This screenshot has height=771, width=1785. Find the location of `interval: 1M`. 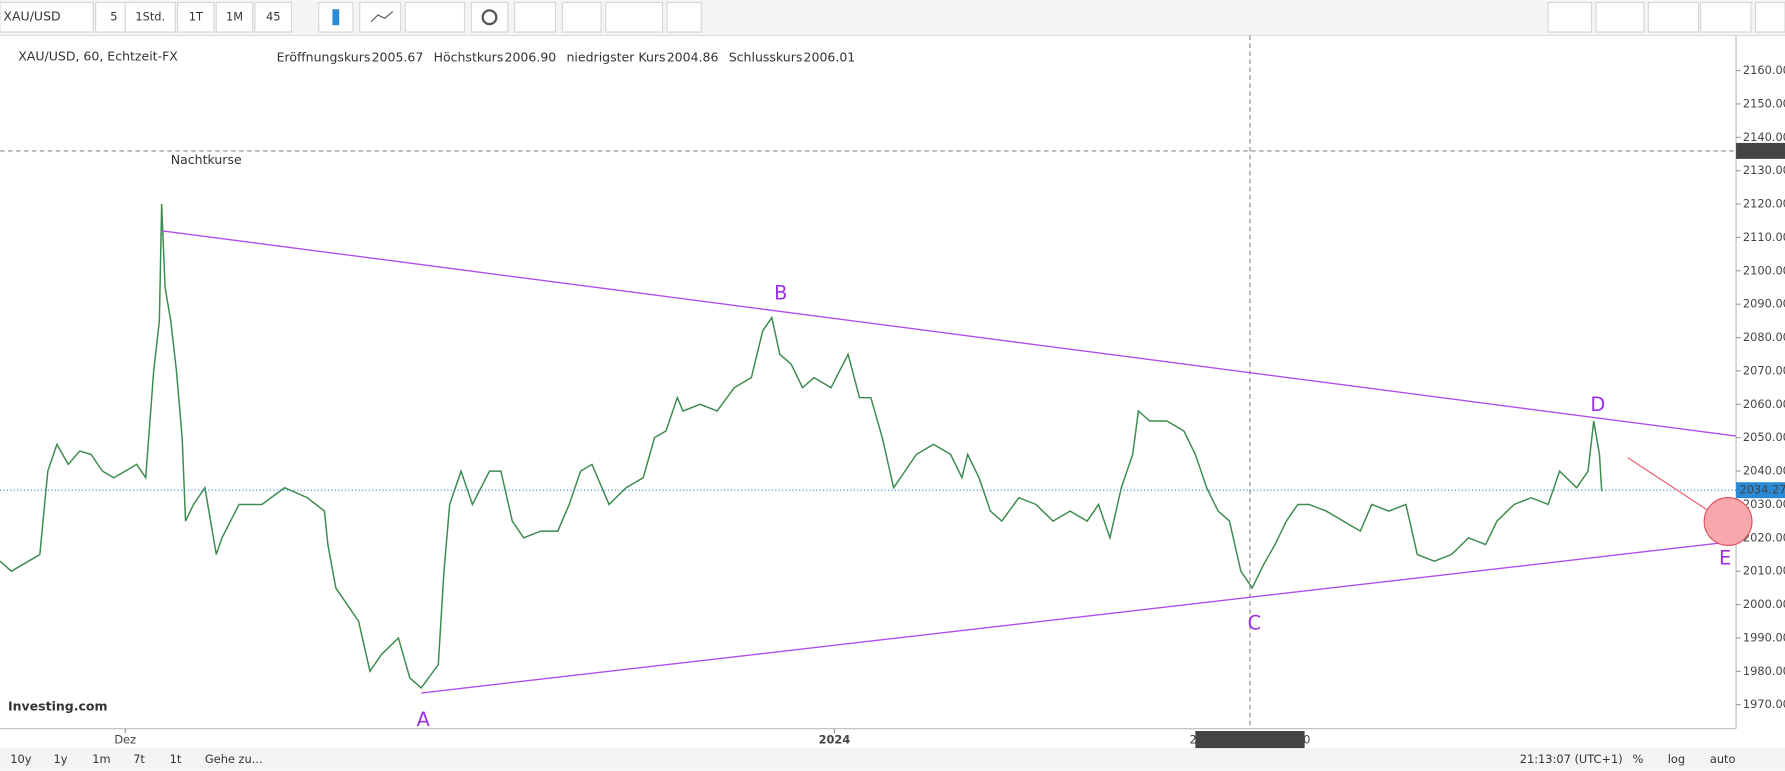

interval: 1M is located at coordinates (234, 17).